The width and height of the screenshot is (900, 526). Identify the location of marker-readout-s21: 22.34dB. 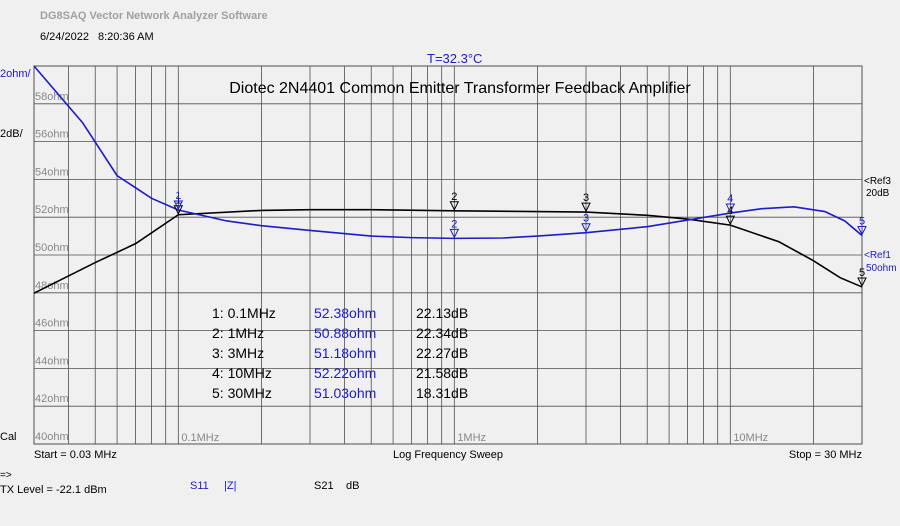
(442, 333).